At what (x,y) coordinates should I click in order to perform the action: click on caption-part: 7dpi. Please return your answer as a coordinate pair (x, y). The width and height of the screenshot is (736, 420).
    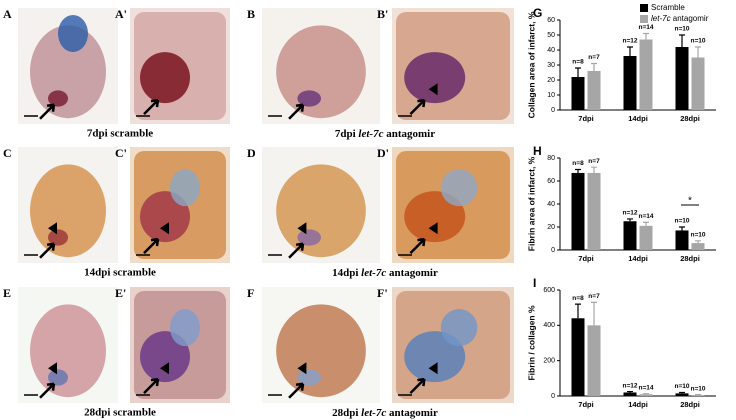
    Looking at the image, I should click on (347, 134).